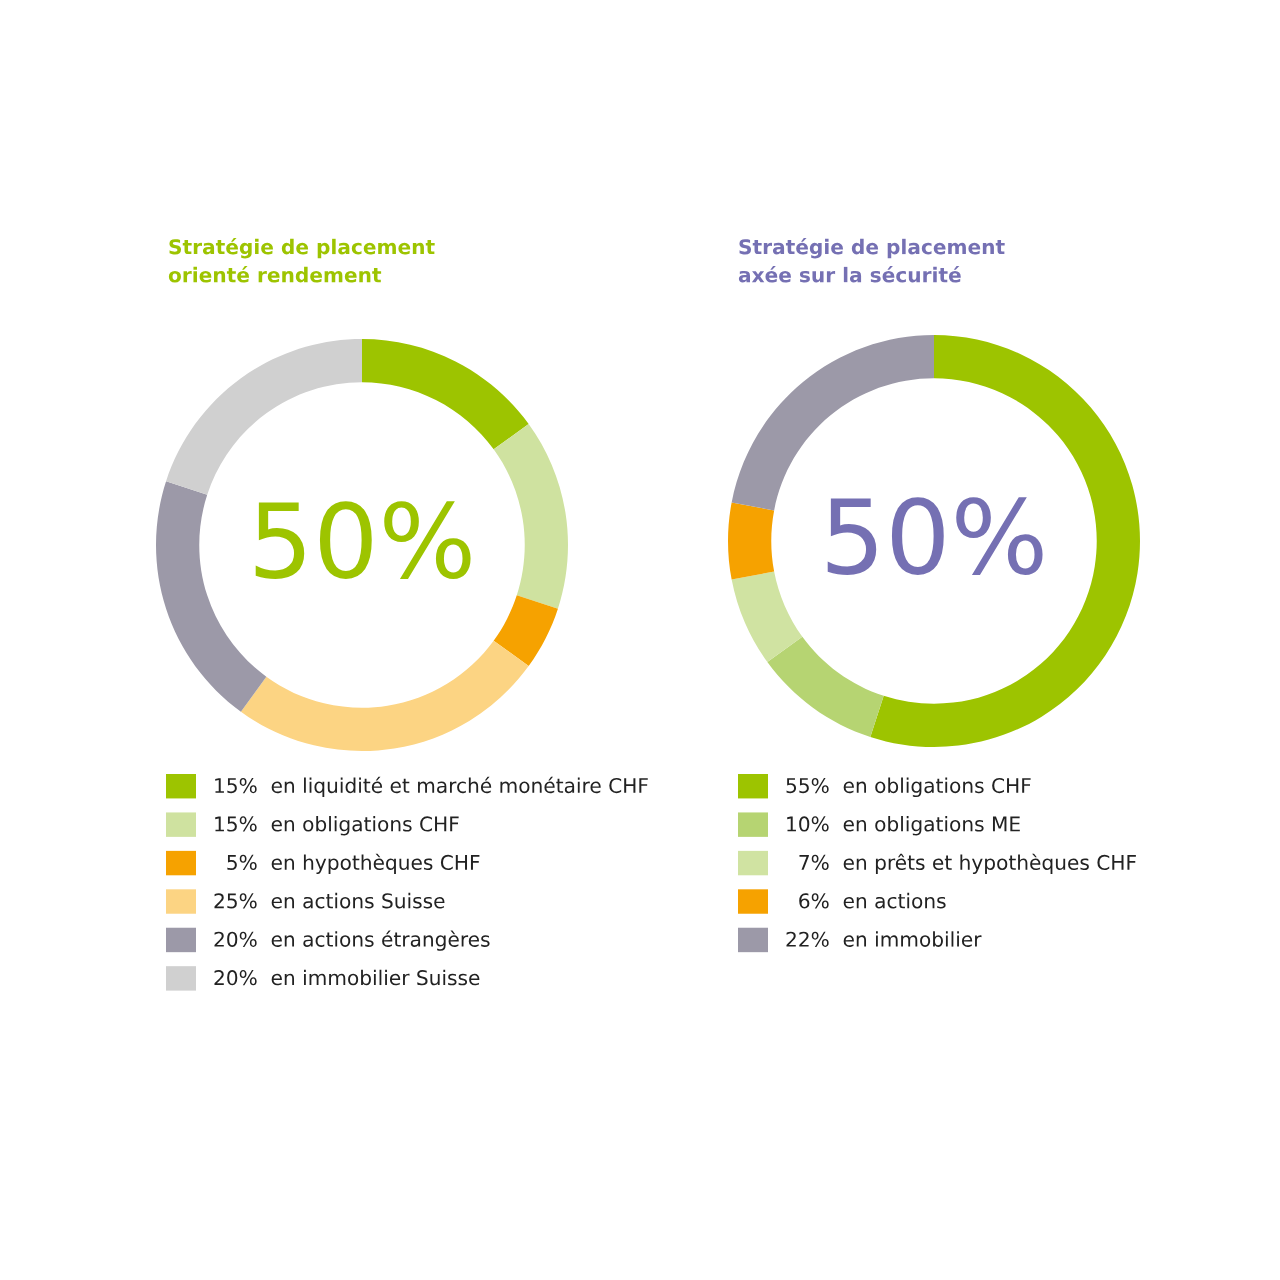 The image size is (1280, 1280). Describe the element at coordinates (352, 940) in the screenshot. I see `legend-label: 20% en actions étrangères` at that location.